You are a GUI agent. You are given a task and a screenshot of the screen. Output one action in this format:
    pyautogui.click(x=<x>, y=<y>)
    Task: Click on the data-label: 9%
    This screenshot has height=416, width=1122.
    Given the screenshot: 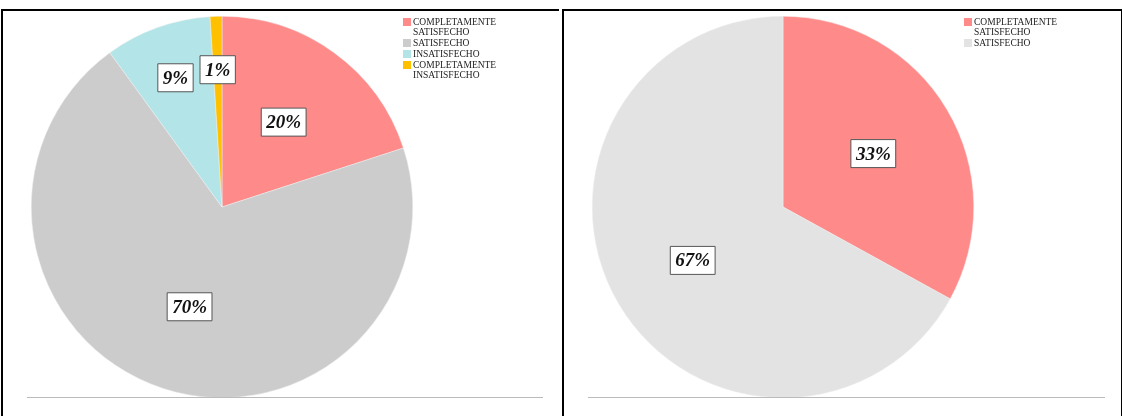 What is the action you would take?
    pyautogui.click(x=175, y=77)
    